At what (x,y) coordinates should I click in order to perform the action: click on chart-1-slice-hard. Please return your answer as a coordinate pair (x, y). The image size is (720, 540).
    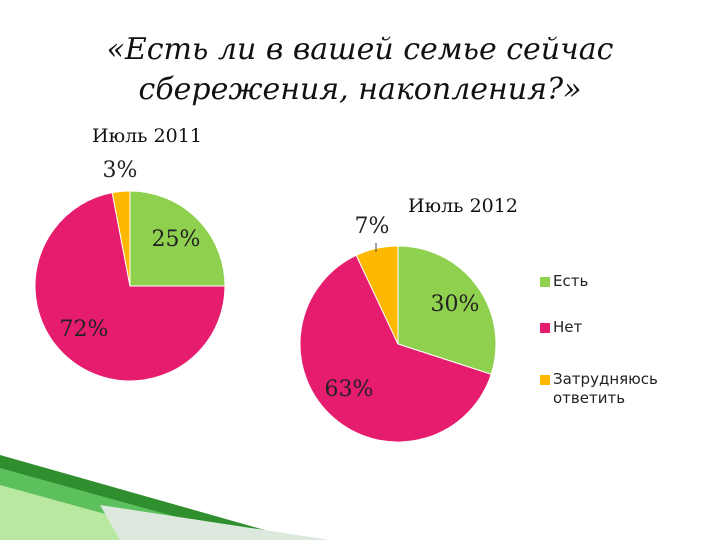
    Looking at the image, I should click on (121, 238).